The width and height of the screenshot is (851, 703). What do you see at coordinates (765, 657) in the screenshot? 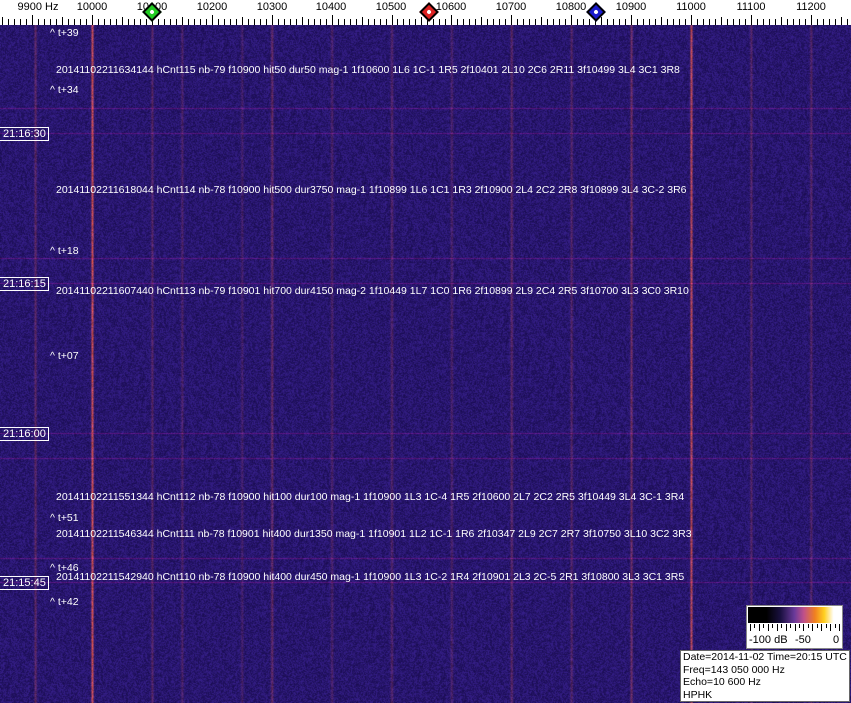
I see `info-datetime: Date=2014-11-02 Time=20:15 UTC` at bounding box center [765, 657].